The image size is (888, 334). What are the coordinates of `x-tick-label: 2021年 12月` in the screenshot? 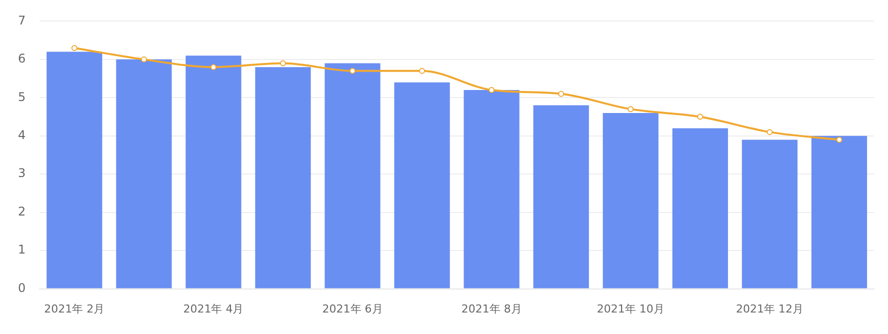 It's located at (770, 309).